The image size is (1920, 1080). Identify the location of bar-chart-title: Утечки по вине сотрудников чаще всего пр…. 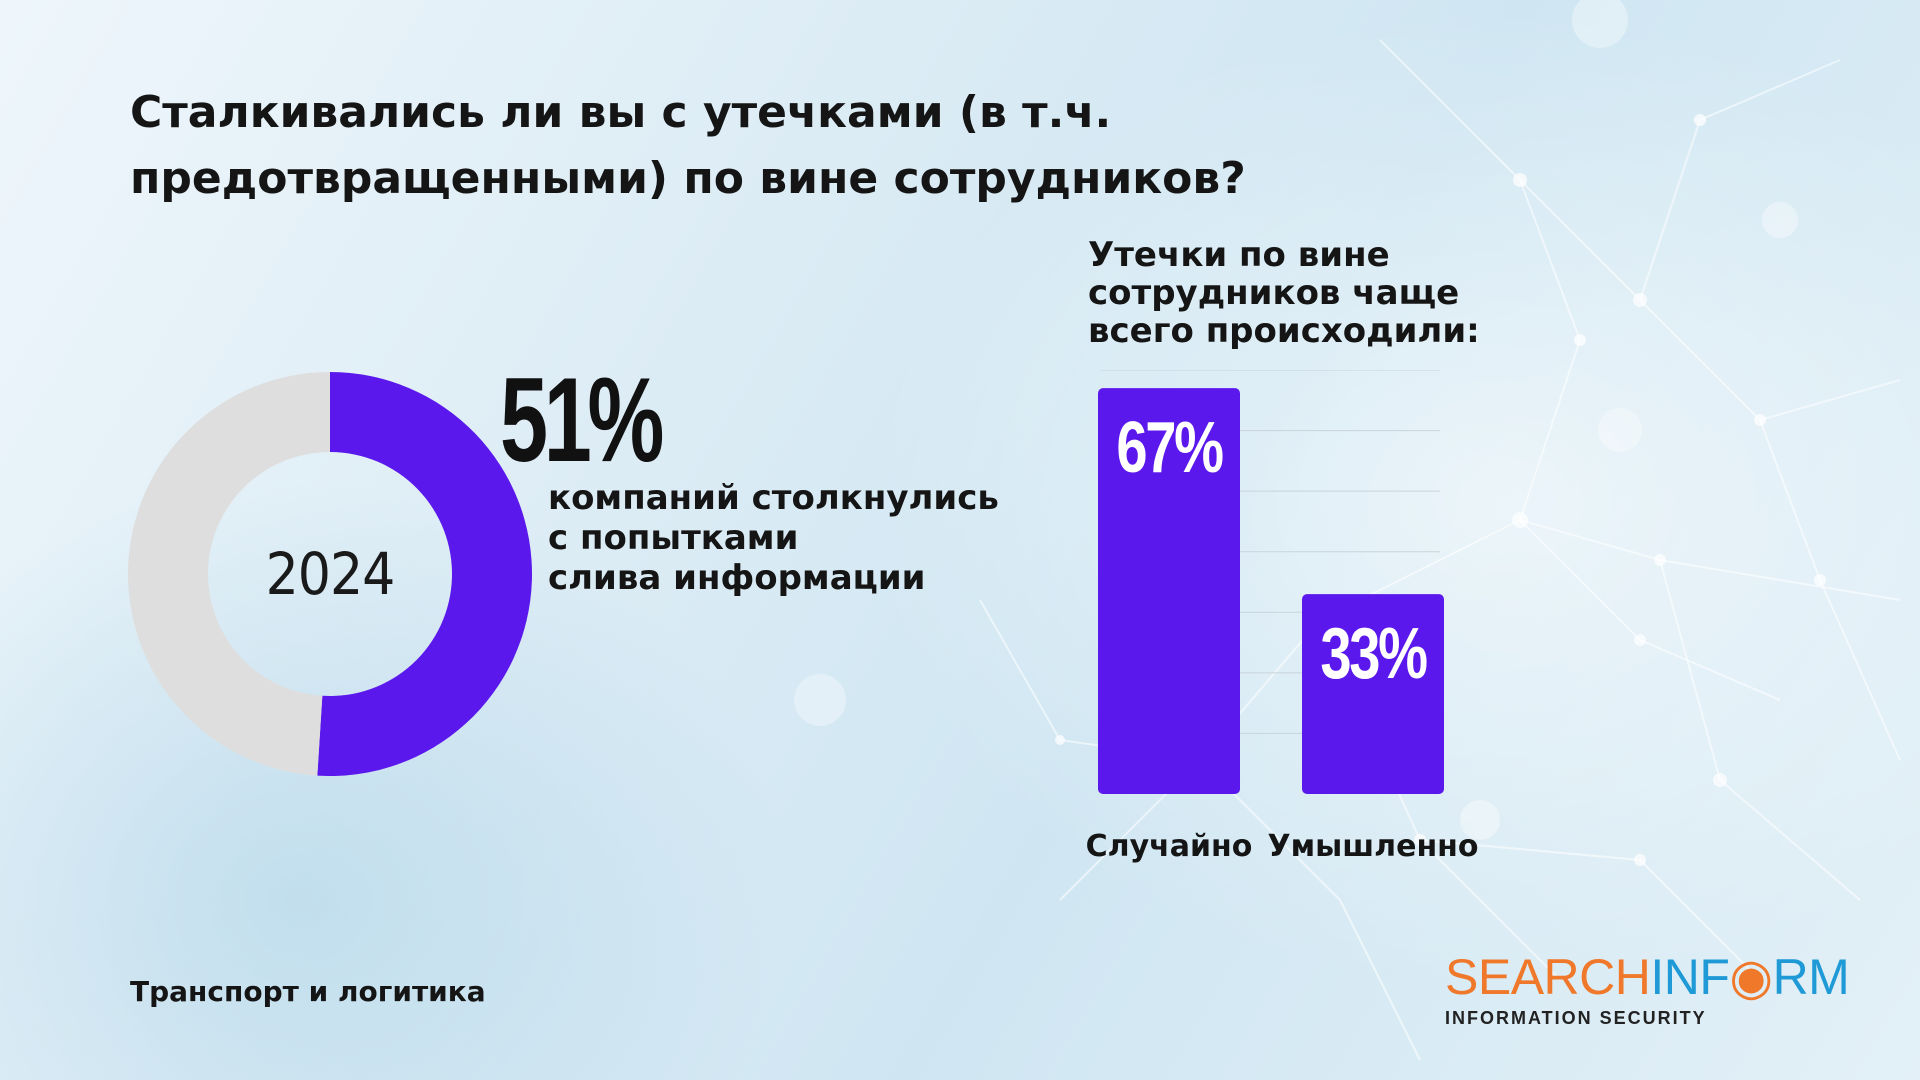
(1328, 293).